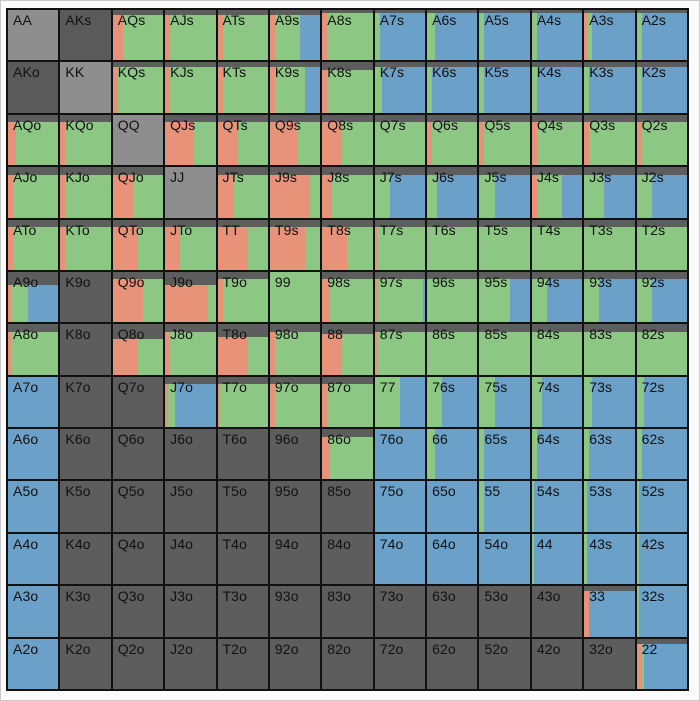  Describe the element at coordinates (557, 559) in the screenshot. I see `hand-cell-44: 44` at that location.